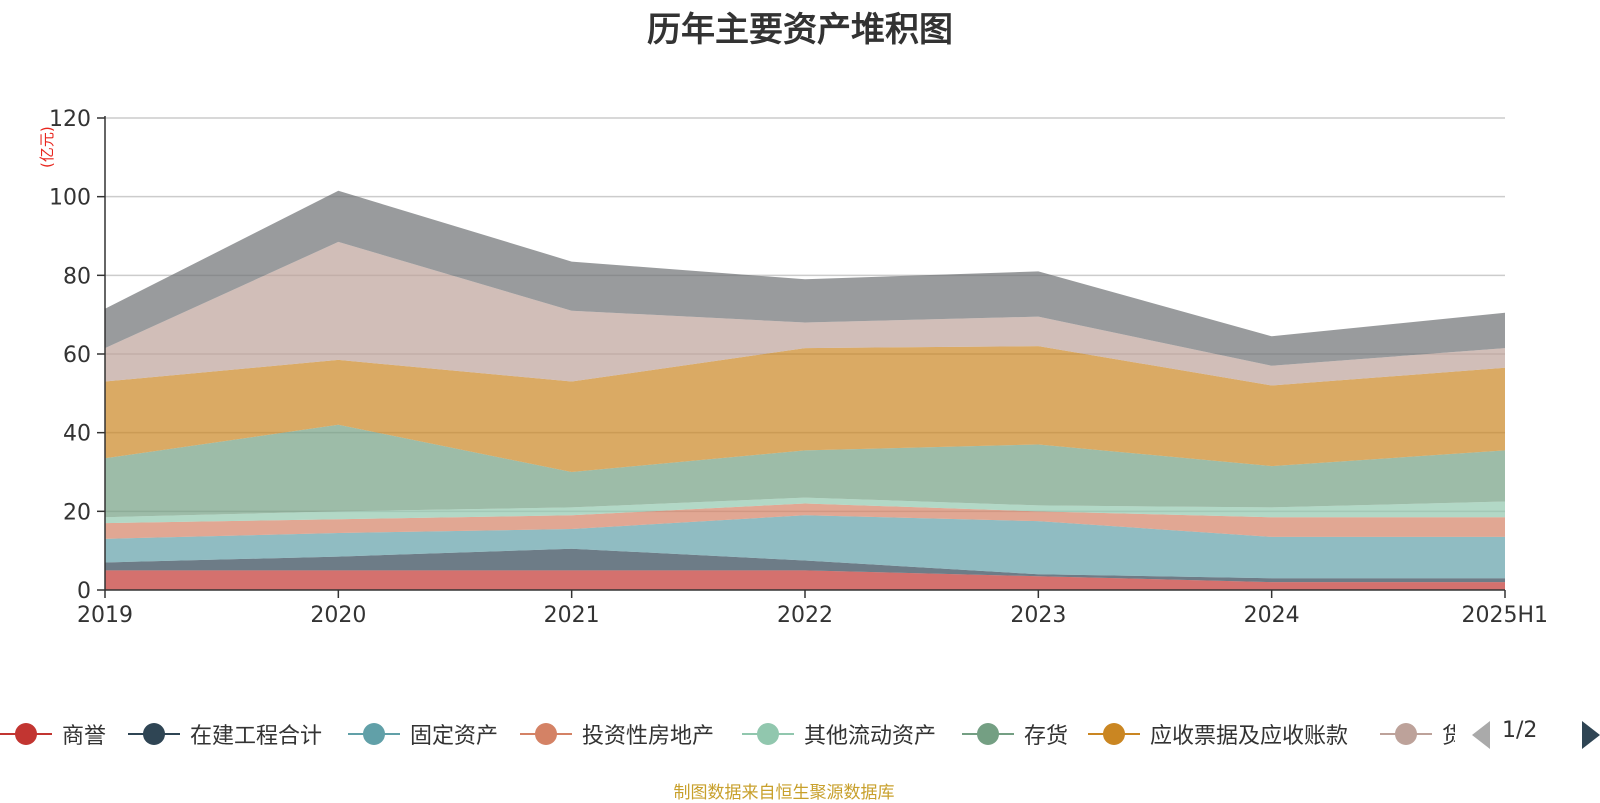 This screenshot has height=803, width=1600. I want to click on legend-label: 存货, so click(1046, 736).